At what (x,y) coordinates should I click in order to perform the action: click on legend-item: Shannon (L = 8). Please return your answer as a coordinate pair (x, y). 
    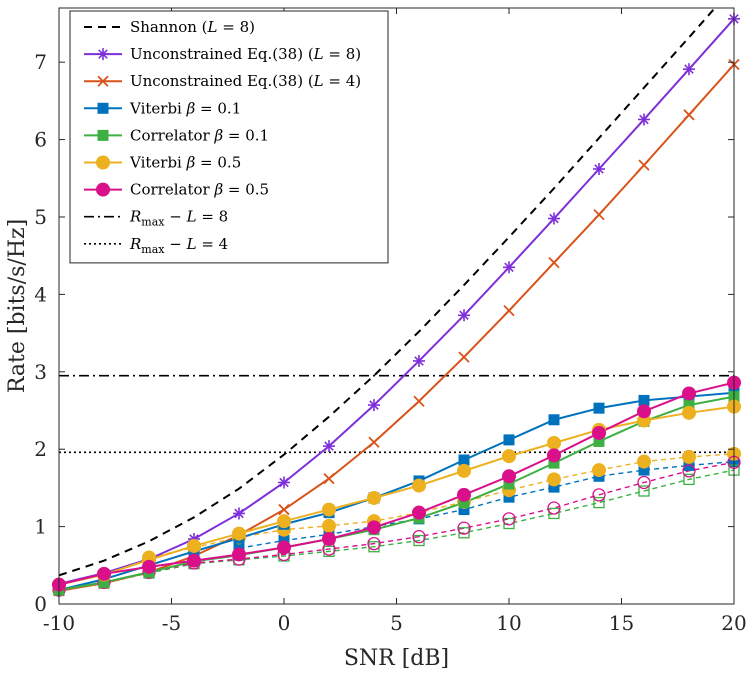
    Looking at the image, I should click on (169, 27).